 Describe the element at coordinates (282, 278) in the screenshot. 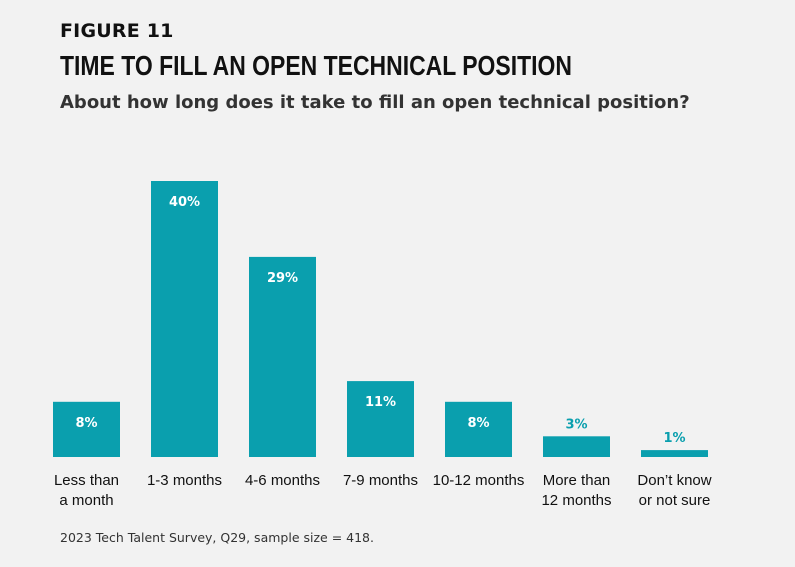

I see `bar-value-label-2: 29%` at that location.